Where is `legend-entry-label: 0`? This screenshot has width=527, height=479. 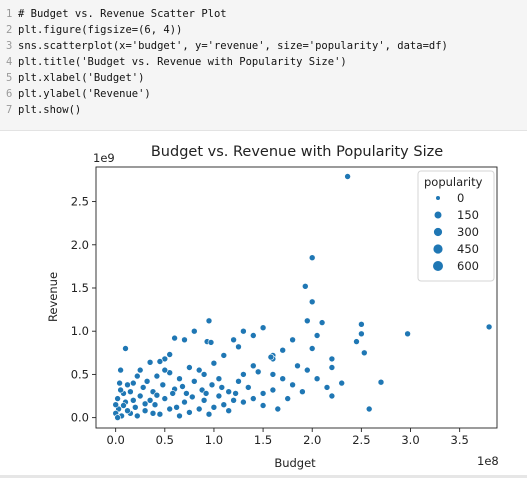
legend-entry-label: 0 is located at coordinates (460, 198).